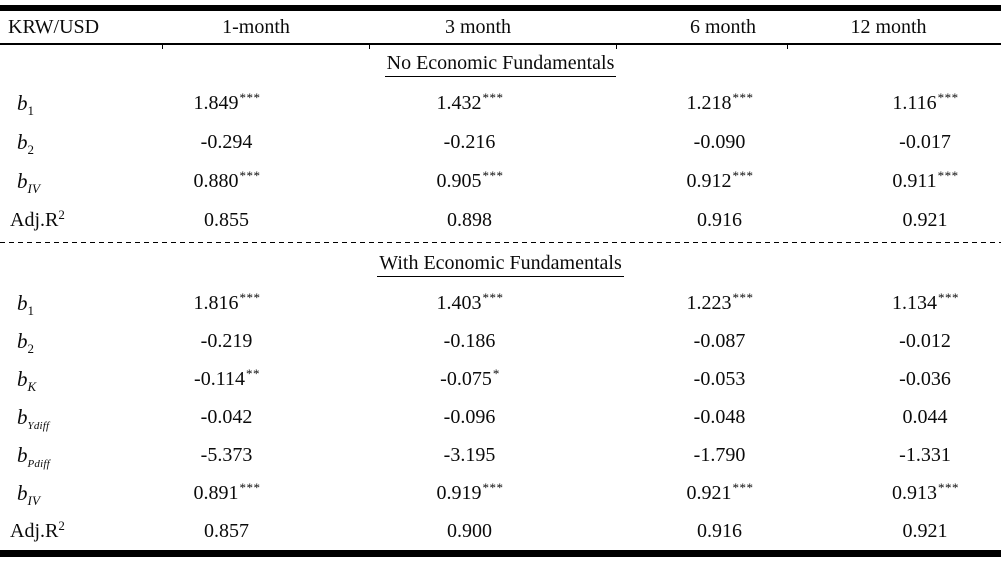 This screenshot has height=561, width=1001. Describe the element at coordinates (925, 491) in the screenshot. I see `value-cell: 0.913***` at that location.